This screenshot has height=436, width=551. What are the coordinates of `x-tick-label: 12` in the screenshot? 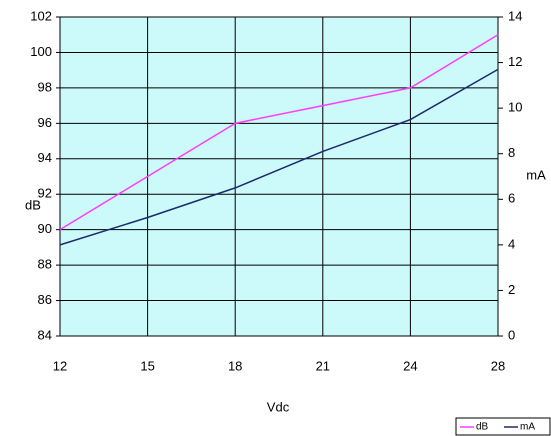 It's located at (60, 365).